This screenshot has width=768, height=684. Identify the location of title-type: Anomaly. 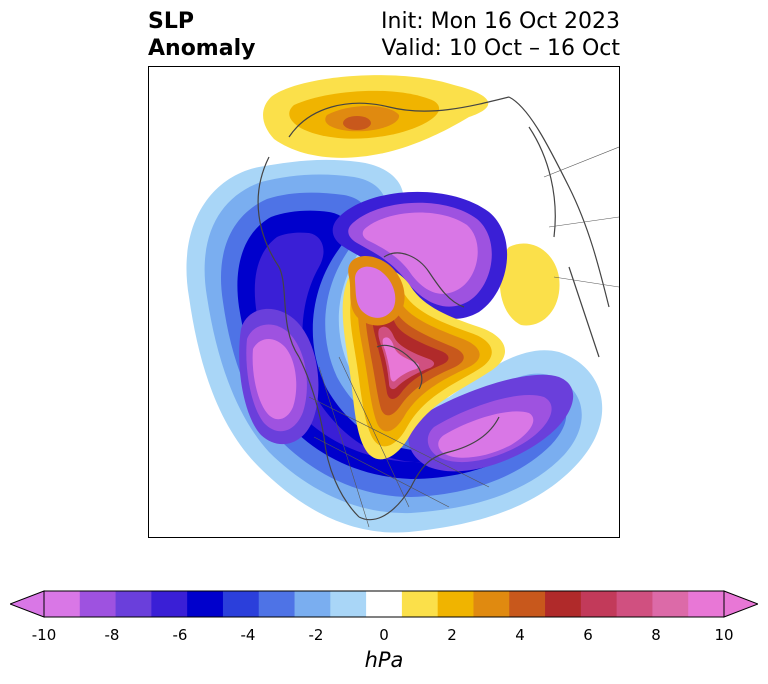
(202, 48).